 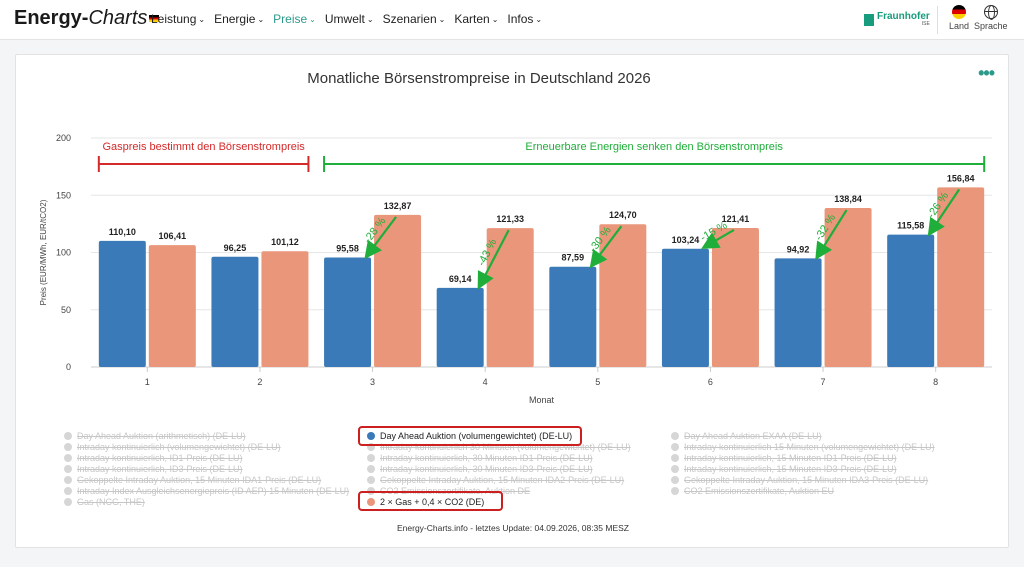 What do you see at coordinates (686, 240) in the screenshot?
I see `data-label: 103,24` at bounding box center [686, 240].